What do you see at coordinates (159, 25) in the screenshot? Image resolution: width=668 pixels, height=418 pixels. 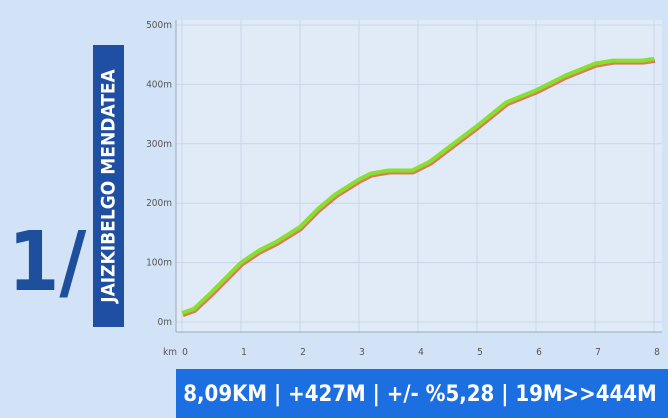 I see `y-tick-label: 500m` at bounding box center [159, 25].